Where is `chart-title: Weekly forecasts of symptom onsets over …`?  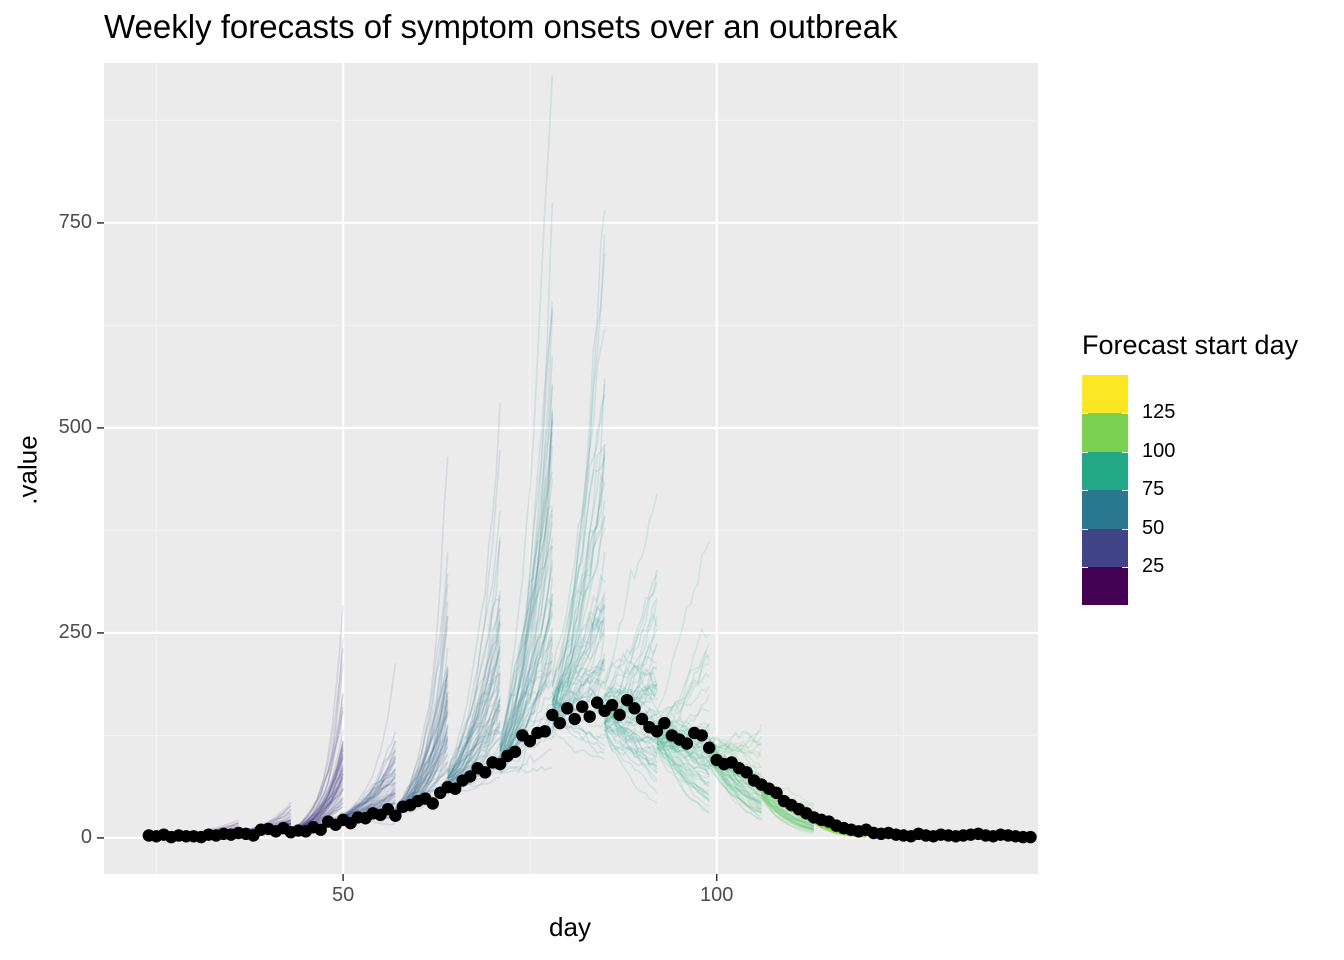
chart-title: Weekly forecasts of symptom onsets over … is located at coordinates (501, 26).